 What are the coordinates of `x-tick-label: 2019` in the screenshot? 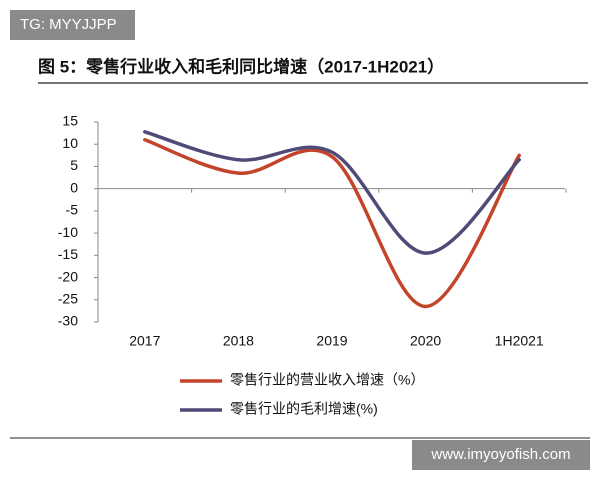 It's located at (331, 341).